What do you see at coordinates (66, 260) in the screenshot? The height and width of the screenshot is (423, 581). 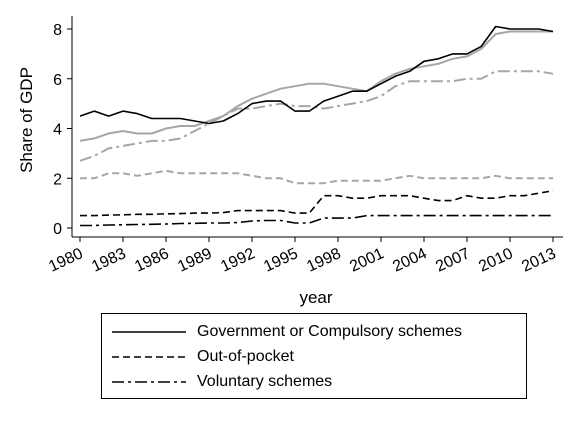 I see `x-tick-label: 1980` at bounding box center [66, 260].